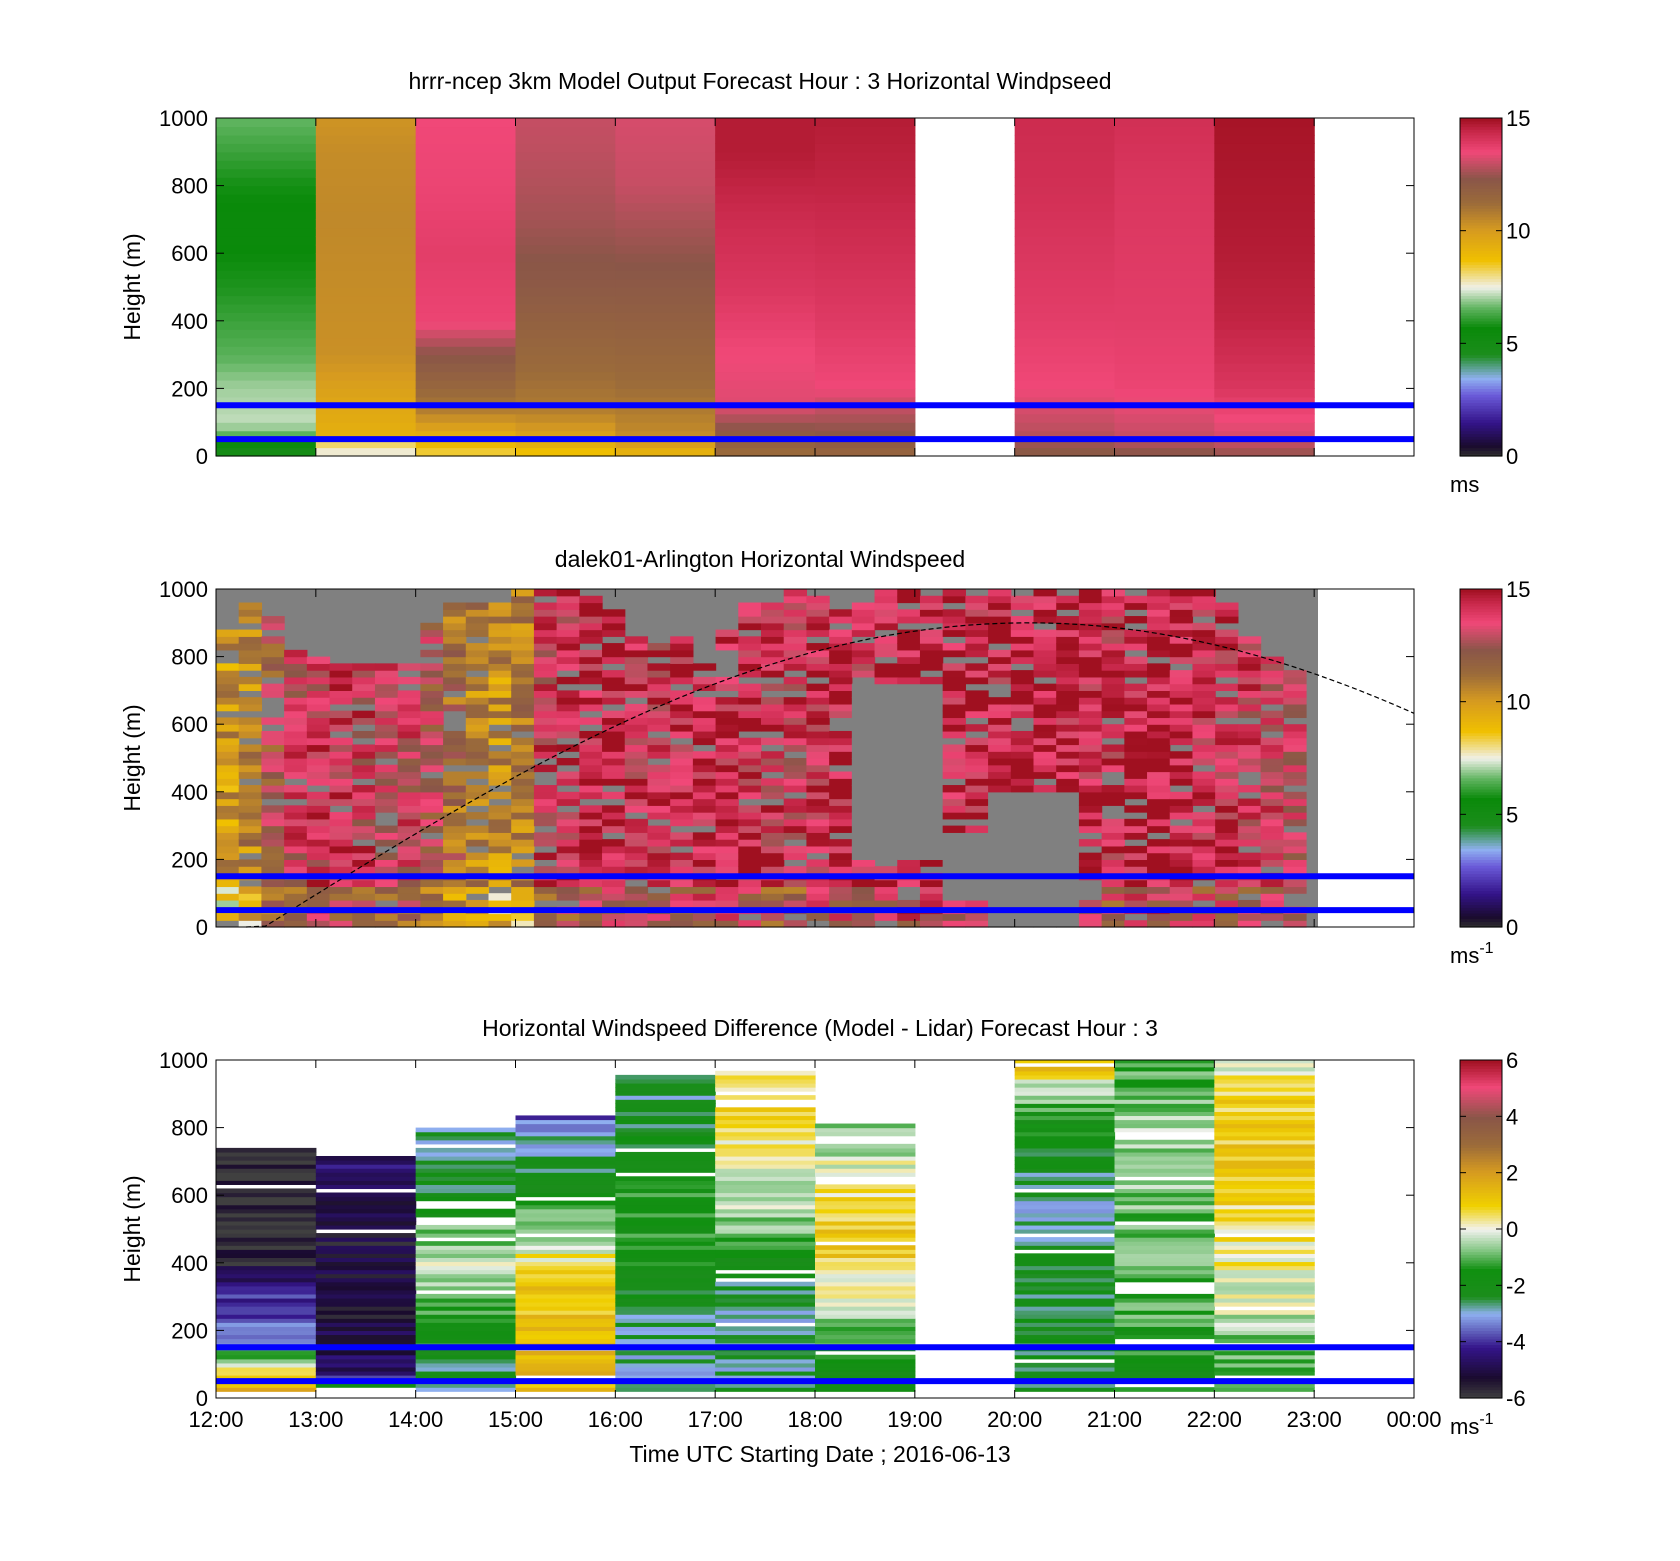  What do you see at coordinates (189, 792) in the screenshot?
I see `y-tick-label: 400` at bounding box center [189, 792].